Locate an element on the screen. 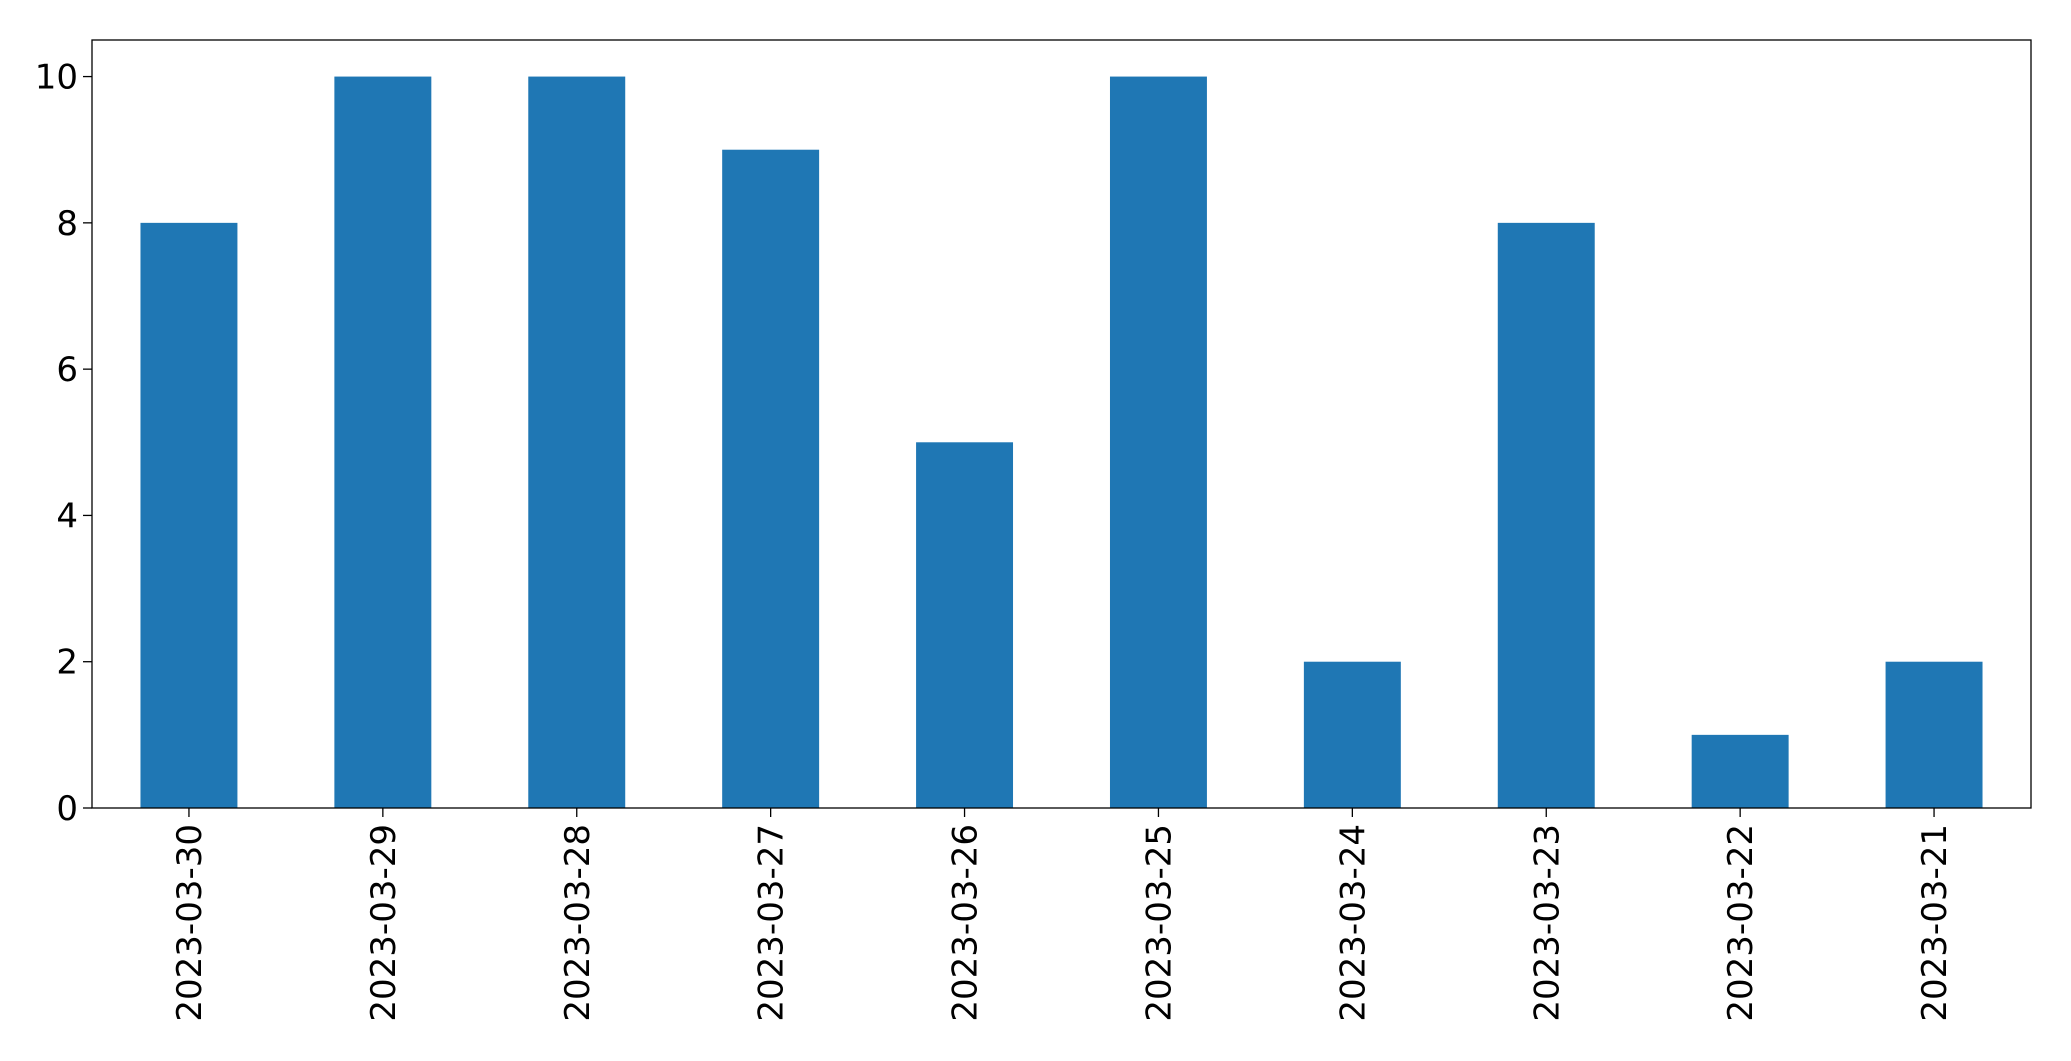 This screenshot has height=1061, width=2071. x-tick-label: 2023-03-23 is located at coordinates (1547, 923).